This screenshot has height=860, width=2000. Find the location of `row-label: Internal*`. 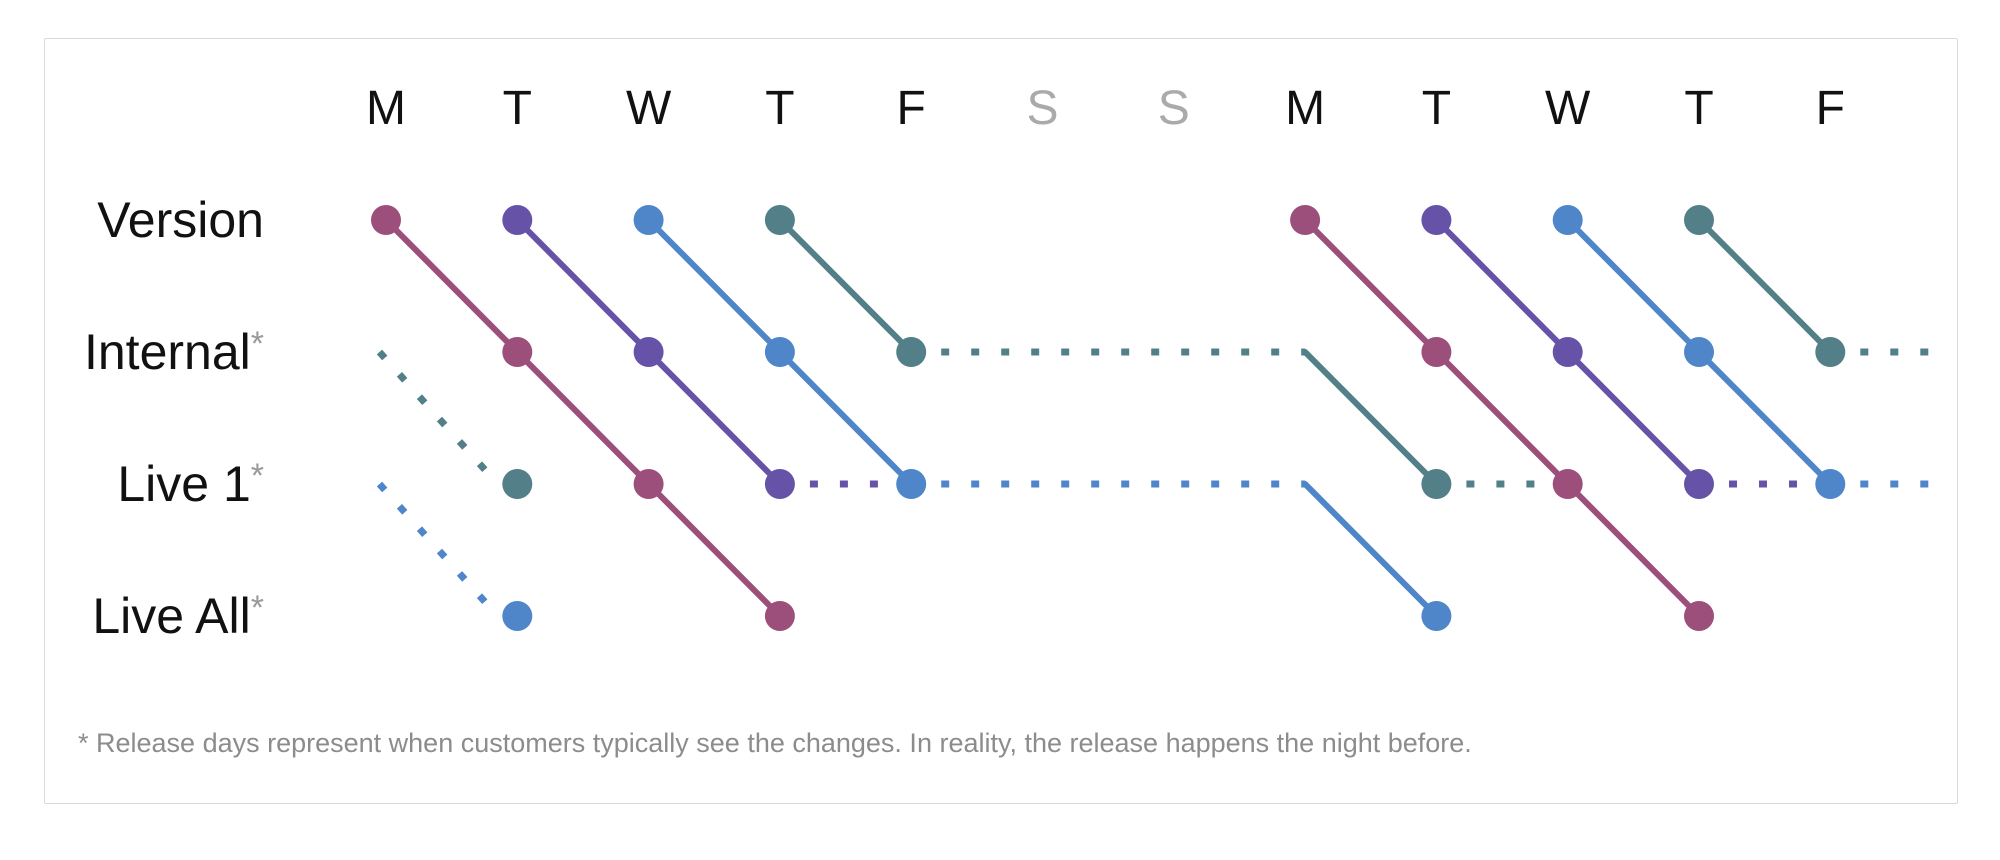

row-label: Internal* is located at coordinates (174, 352).